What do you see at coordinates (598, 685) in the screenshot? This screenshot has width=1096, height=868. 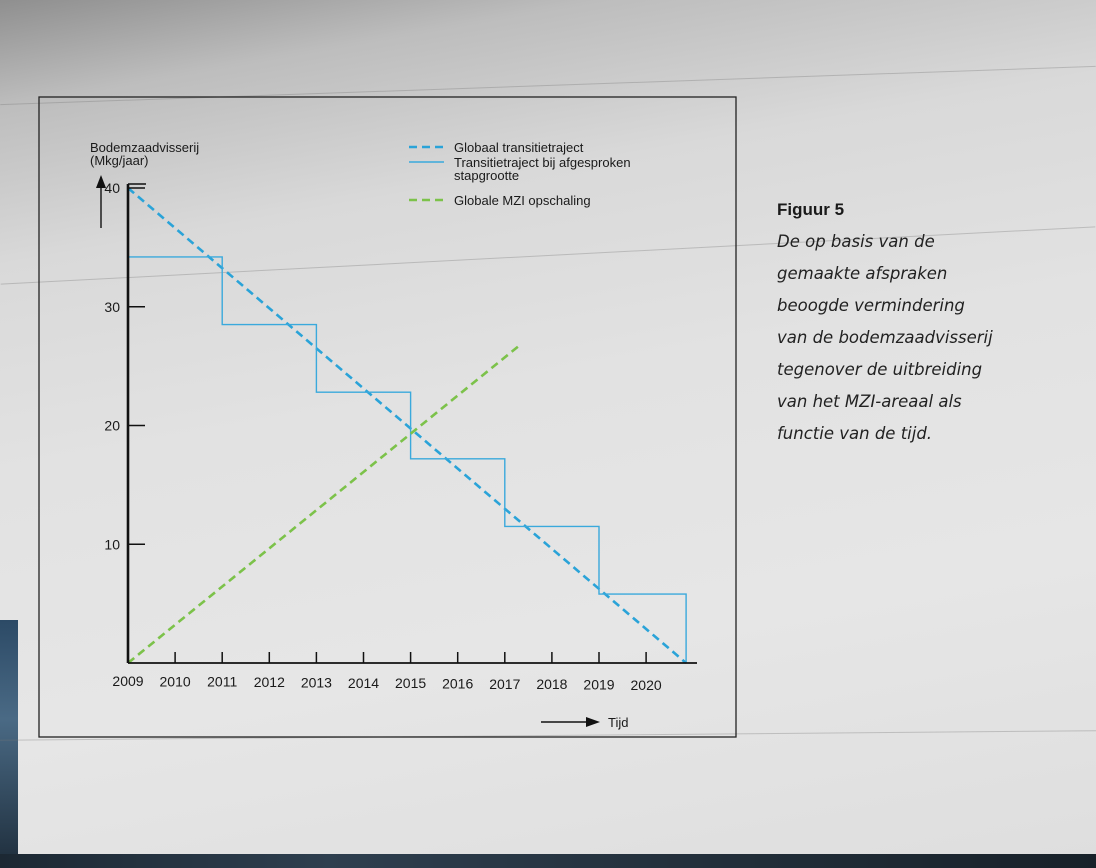 I see `x-tick-label: 2019` at bounding box center [598, 685].